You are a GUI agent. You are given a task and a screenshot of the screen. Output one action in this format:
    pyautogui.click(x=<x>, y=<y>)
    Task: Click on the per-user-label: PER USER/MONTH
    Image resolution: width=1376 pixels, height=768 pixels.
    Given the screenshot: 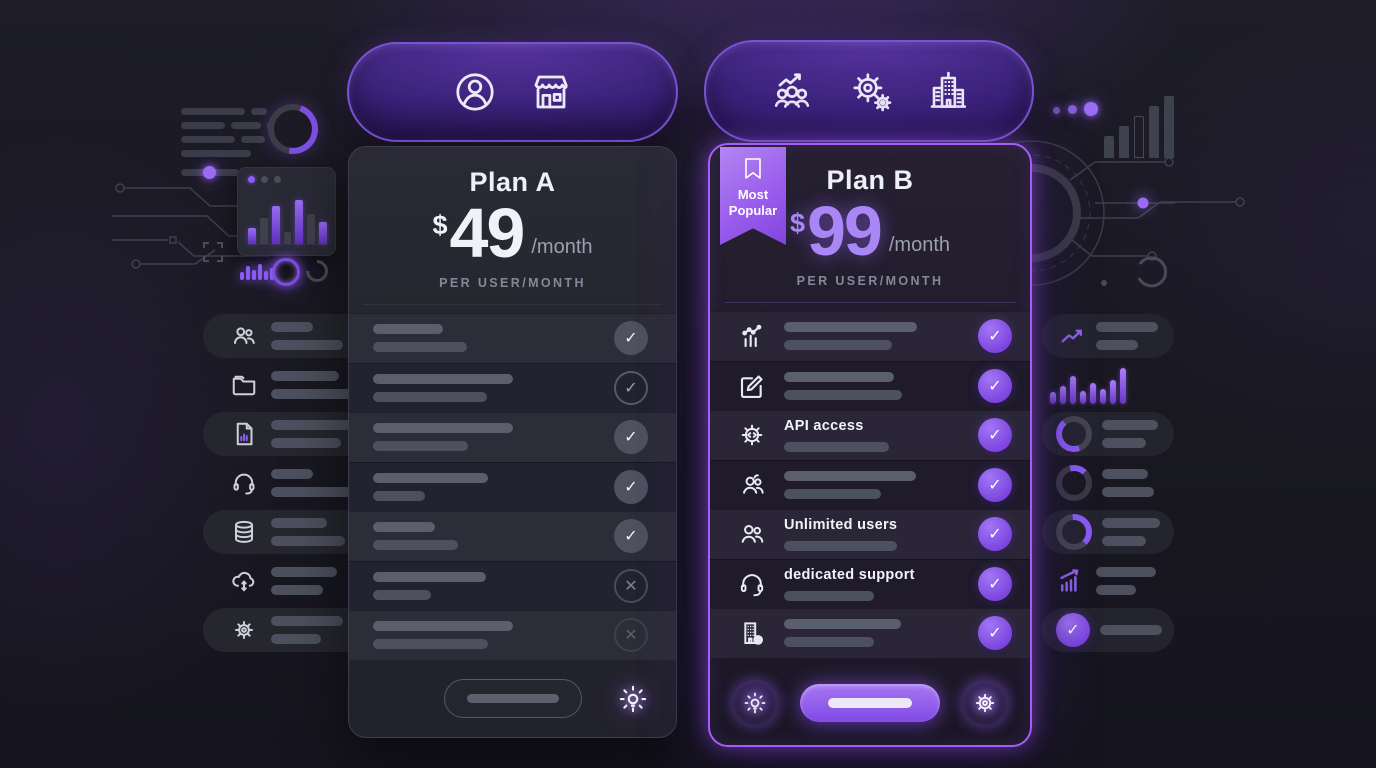 What is the action you would take?
    pyautogui.click(x=870, y=280)
    